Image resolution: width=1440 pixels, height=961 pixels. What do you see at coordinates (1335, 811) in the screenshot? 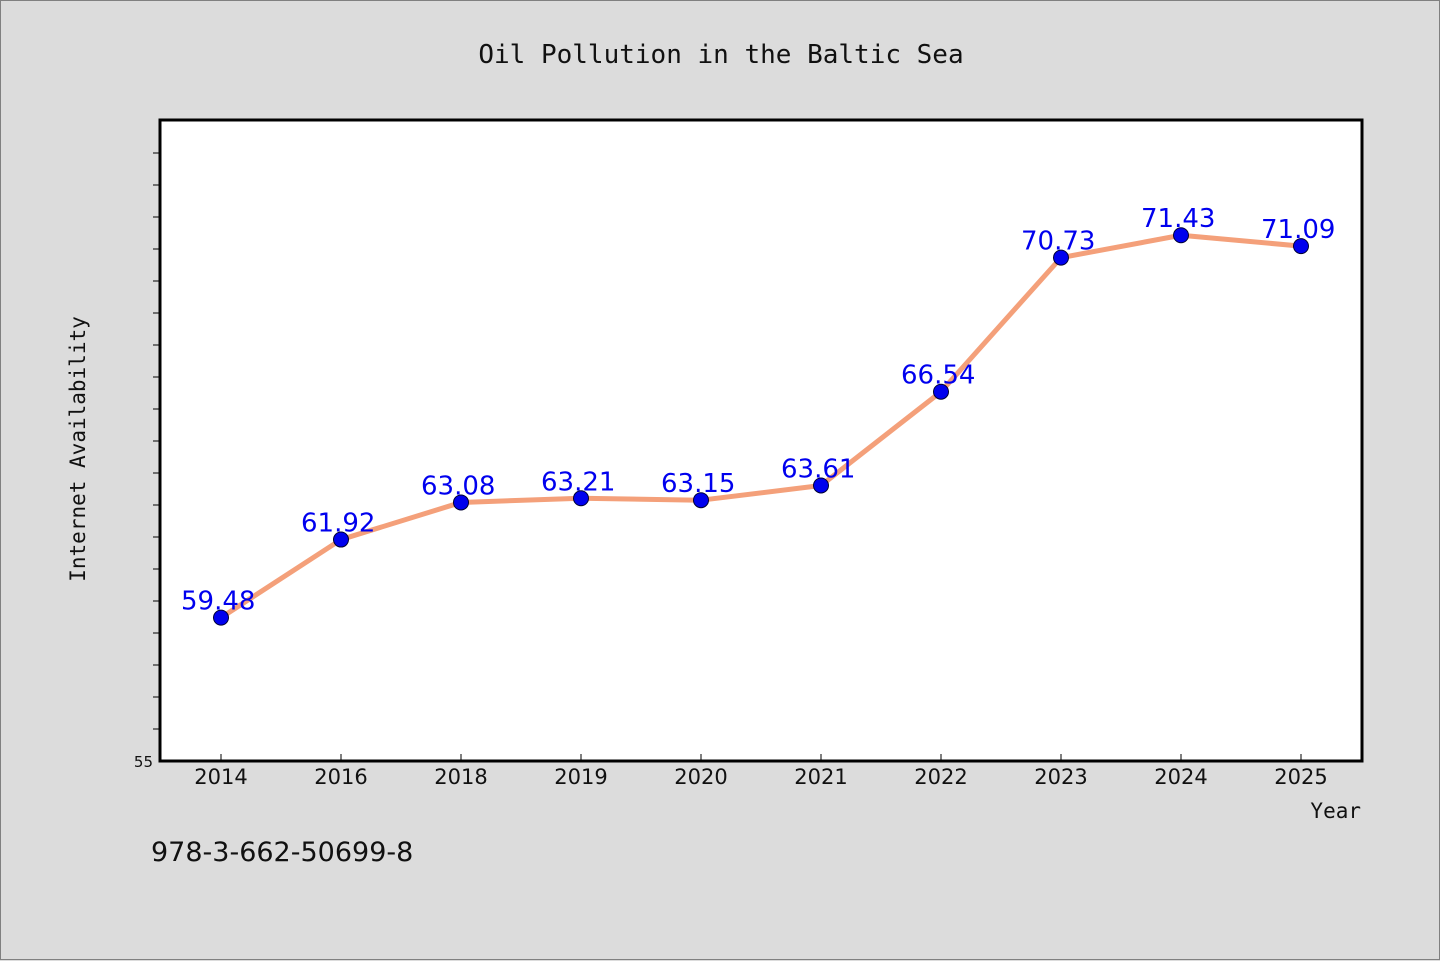
I see `x-axis-label: Year` at bounding box center [1335, 811].